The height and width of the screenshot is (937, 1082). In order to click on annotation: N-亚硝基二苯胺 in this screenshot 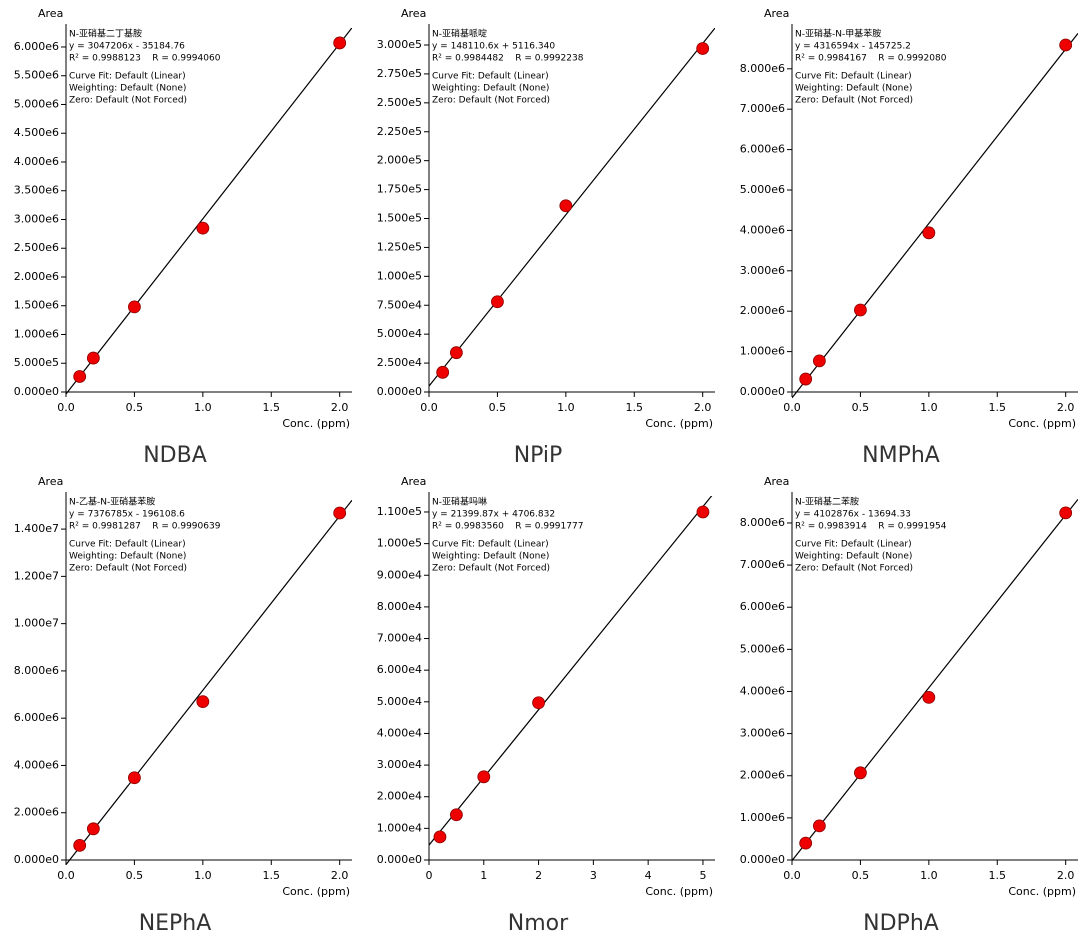, I will do `click(827, 502)`.